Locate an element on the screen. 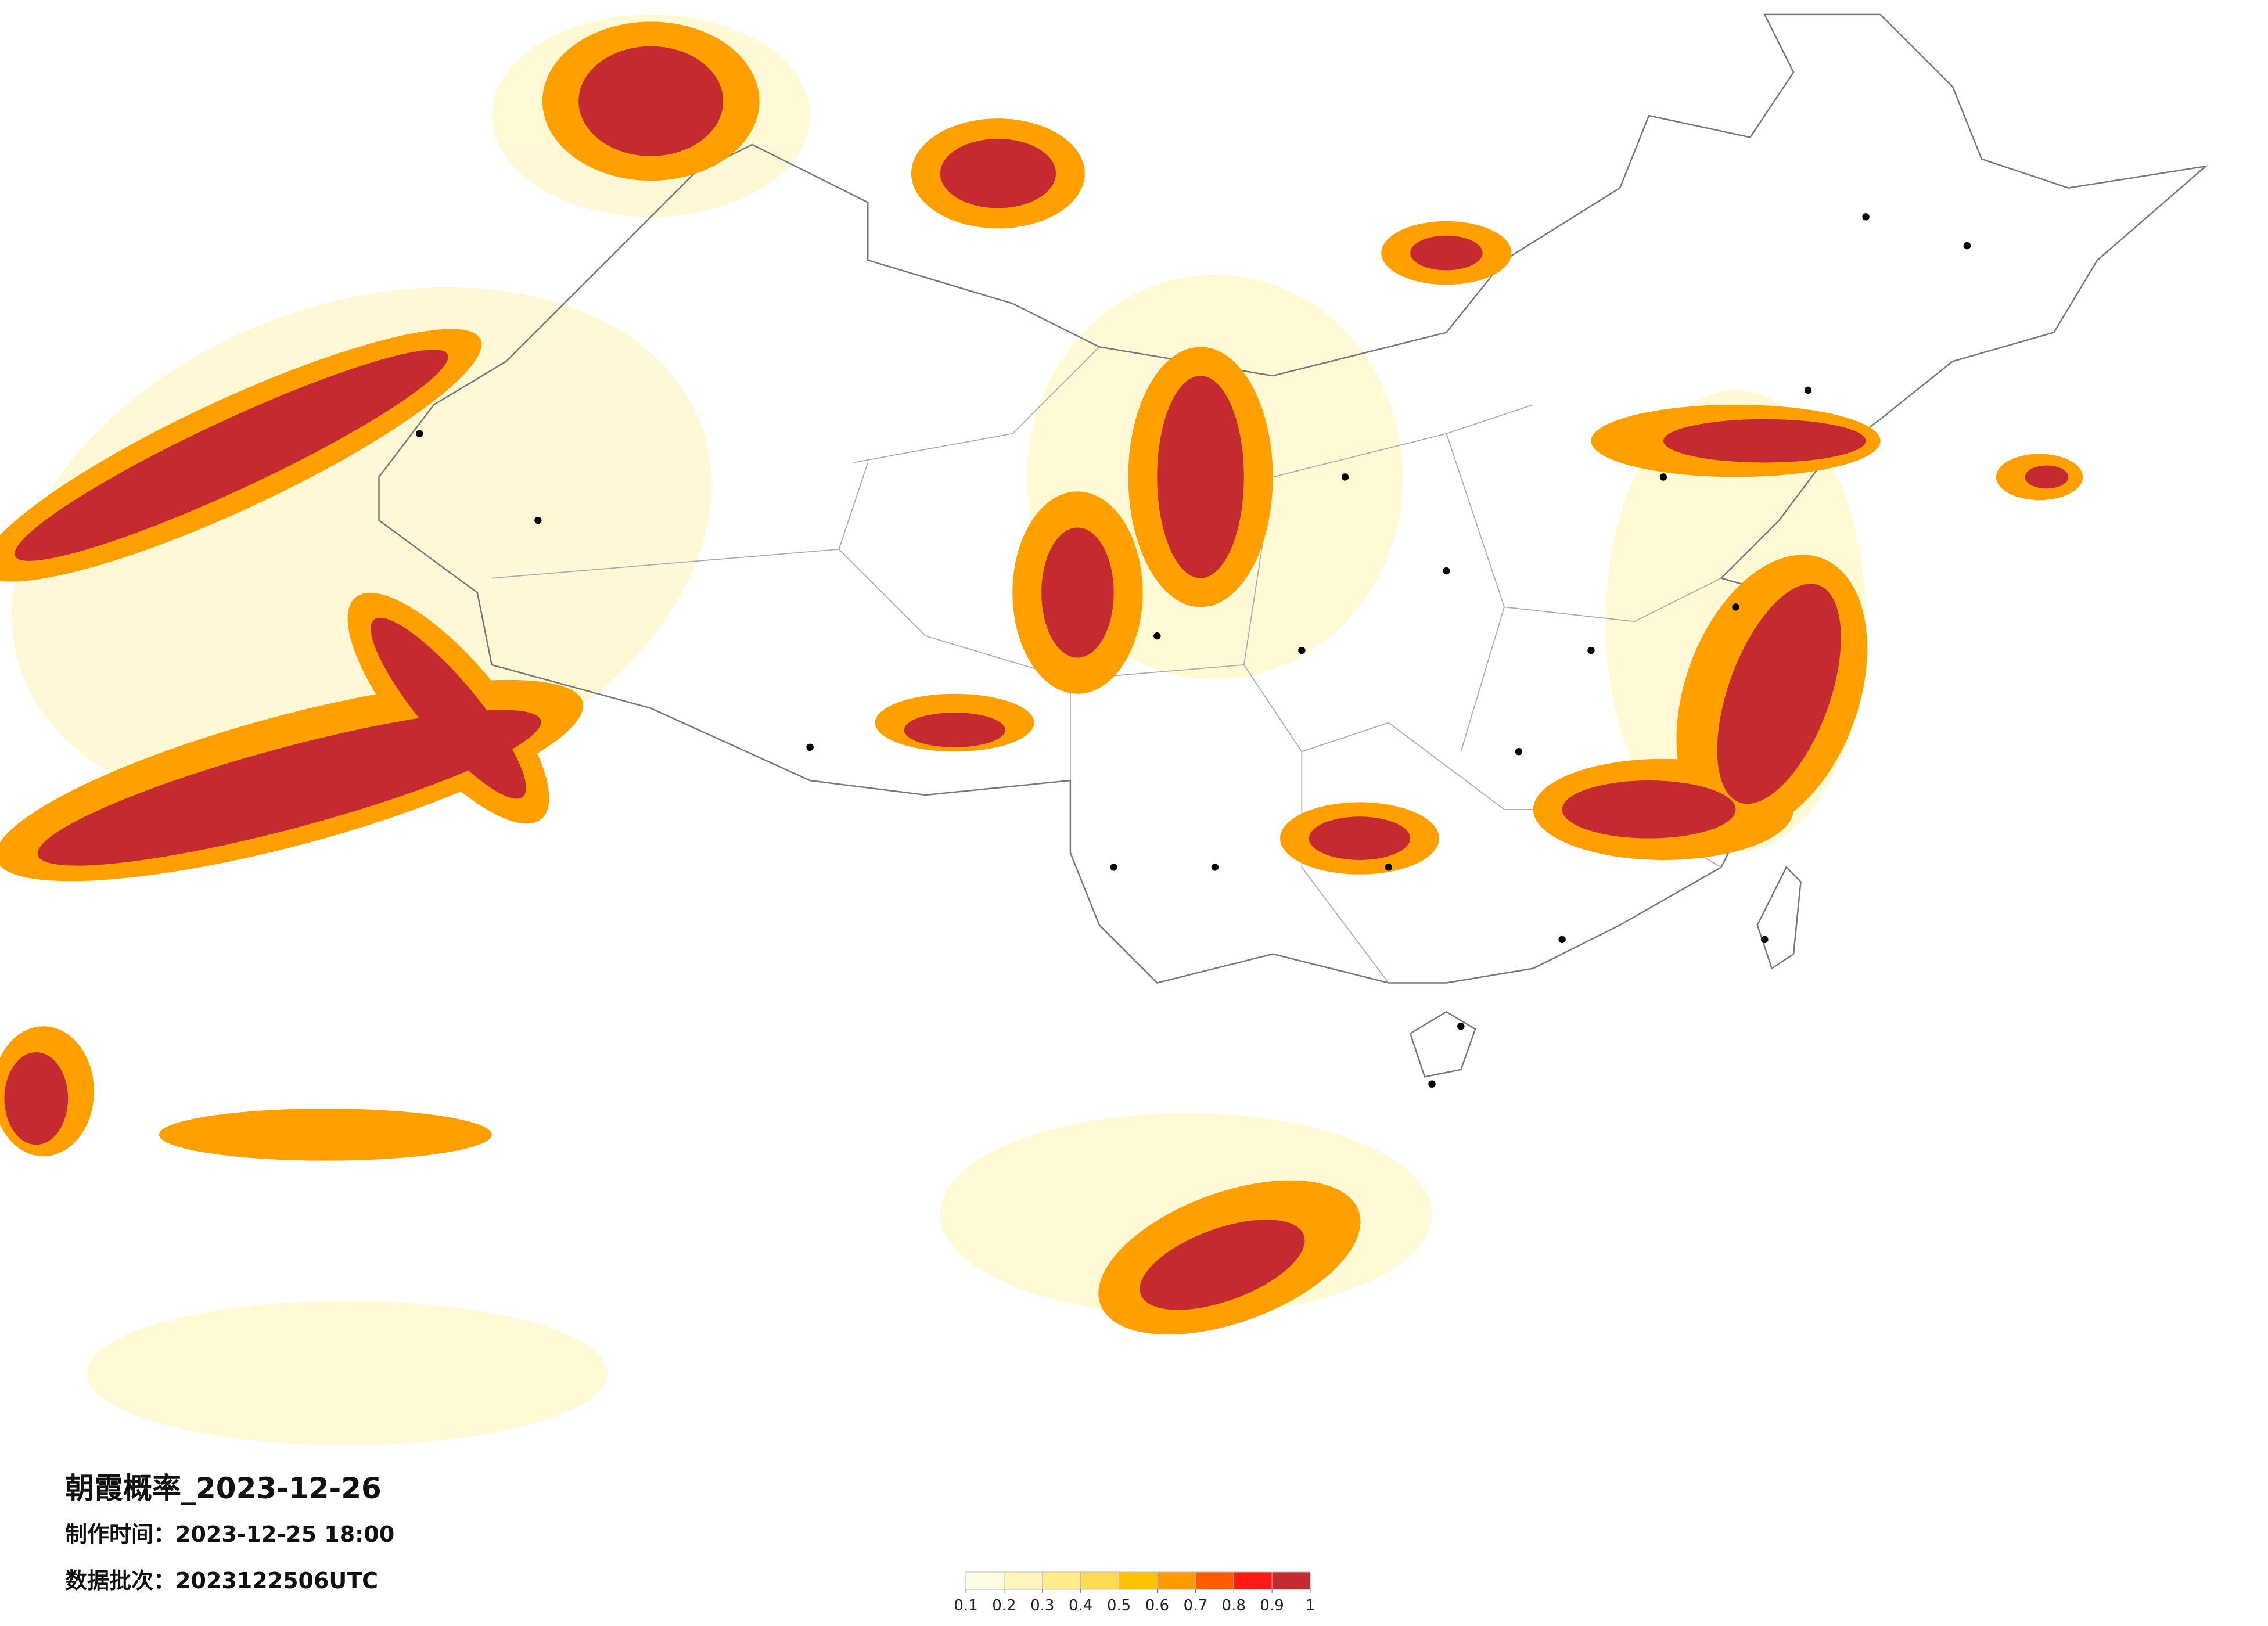 This screenshot has height=1626, width=2268. colorbar-tick-label: 0.8 is located at coordinates (1234, 1606).